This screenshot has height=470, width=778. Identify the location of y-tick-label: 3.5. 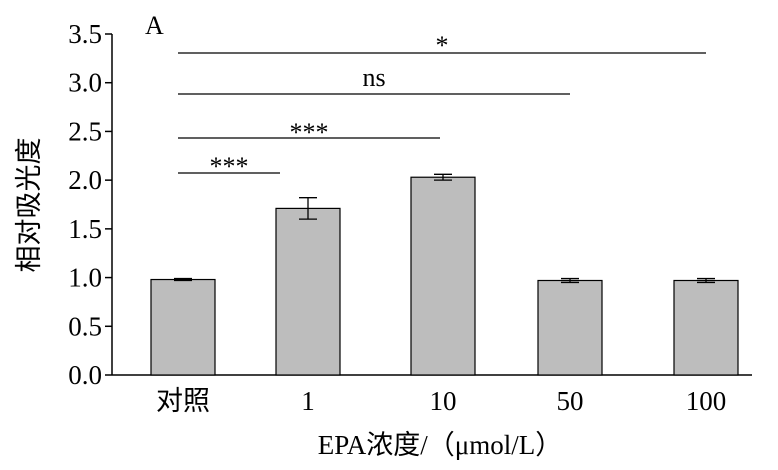
(85, 34).